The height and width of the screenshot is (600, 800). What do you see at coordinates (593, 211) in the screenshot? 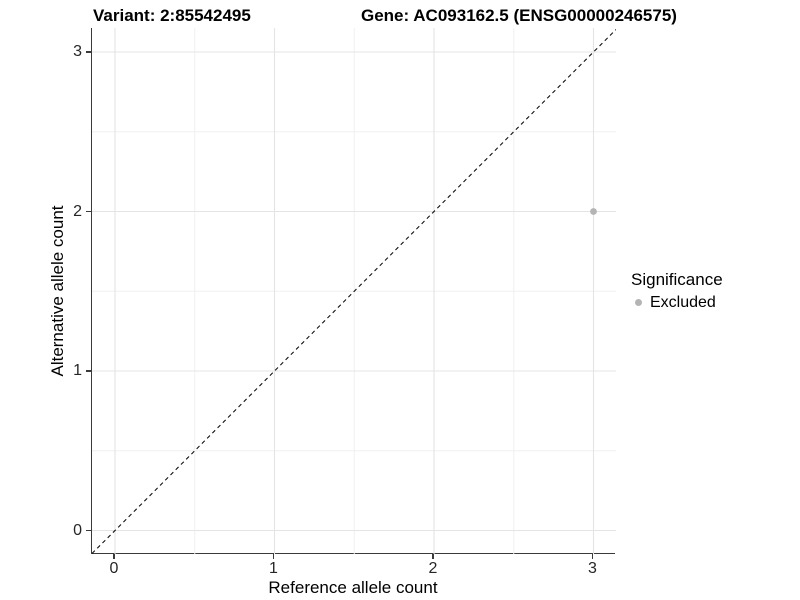
I see `data-point` at bounding box center [593, 211].